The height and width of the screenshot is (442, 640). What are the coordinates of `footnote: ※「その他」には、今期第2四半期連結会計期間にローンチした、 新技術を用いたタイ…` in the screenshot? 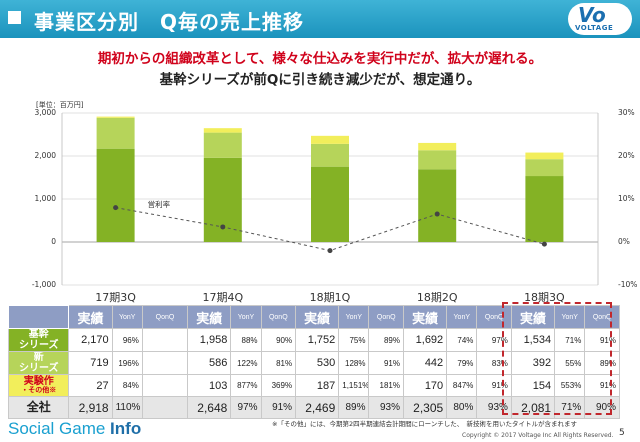 It's located at (425, 424).